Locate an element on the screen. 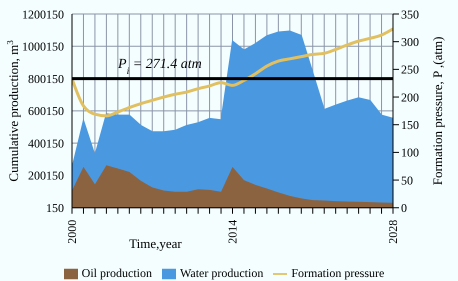 The image size is (458, 281). legend-label: Oil production is located at coordinates (117, 273).